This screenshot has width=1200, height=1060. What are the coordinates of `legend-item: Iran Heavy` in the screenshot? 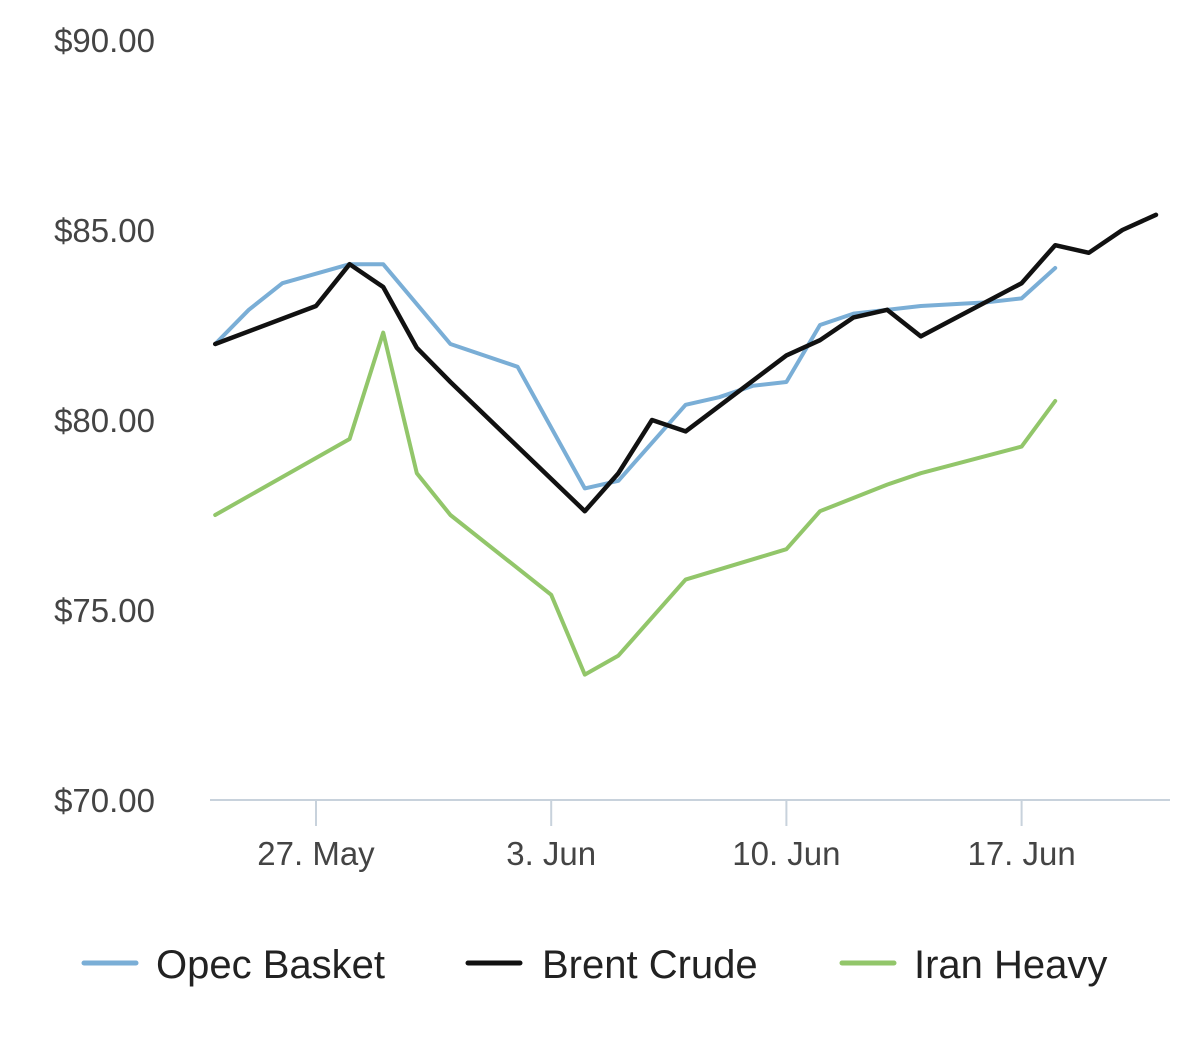 It's located at (973, 965).